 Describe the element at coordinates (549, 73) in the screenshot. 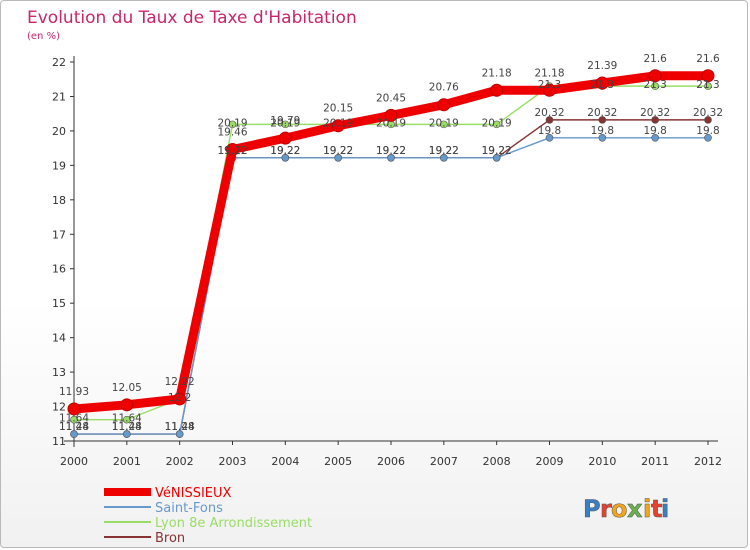

I see `data-label: 21.18` at that location.